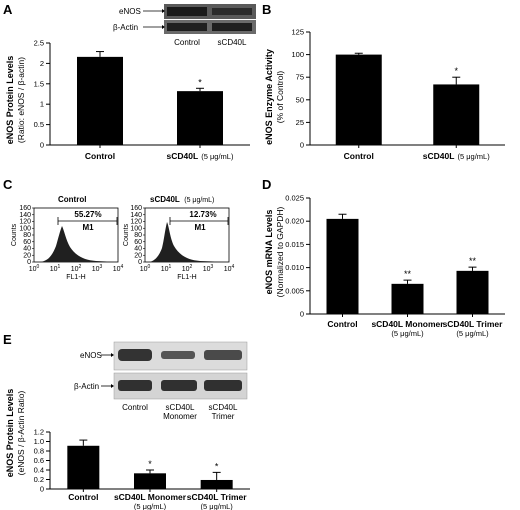 This screenshot has width=520, height=510. Describe the element at coordinates (39, 460) in the screenshot. I see `panel-e-y-tick-label: 0.6` at that location.